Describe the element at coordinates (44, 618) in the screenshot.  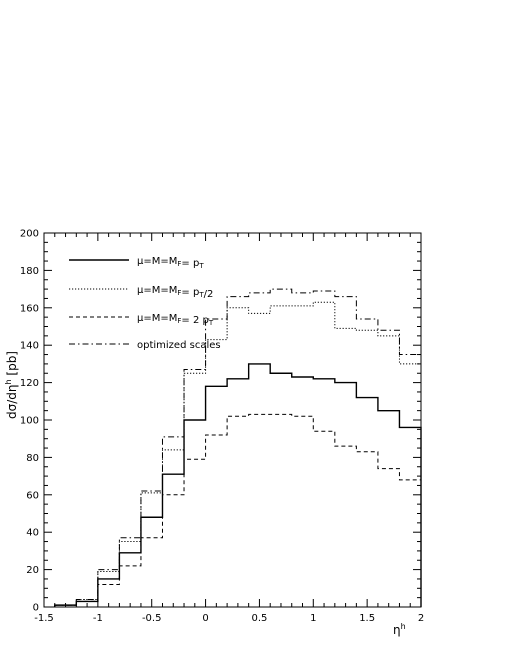
I see `x-tick-label: -1.5` at that location.